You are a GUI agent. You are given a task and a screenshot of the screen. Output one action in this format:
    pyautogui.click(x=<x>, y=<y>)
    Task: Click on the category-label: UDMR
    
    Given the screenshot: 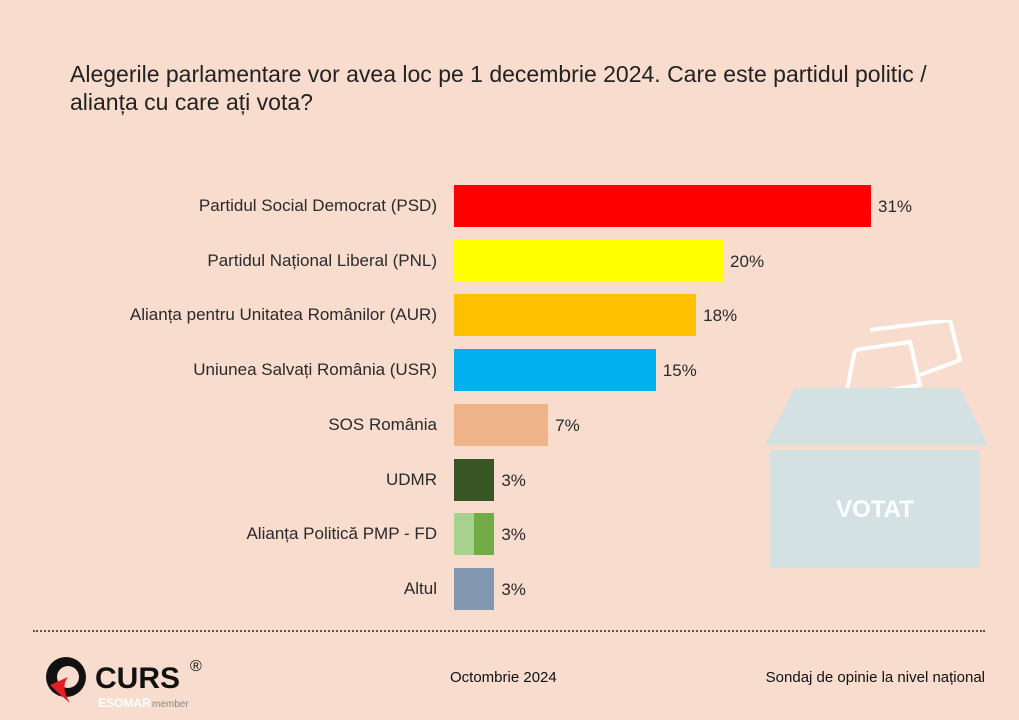 What is the action you would take?
    pyautogui.click(x=411, y=479)
    